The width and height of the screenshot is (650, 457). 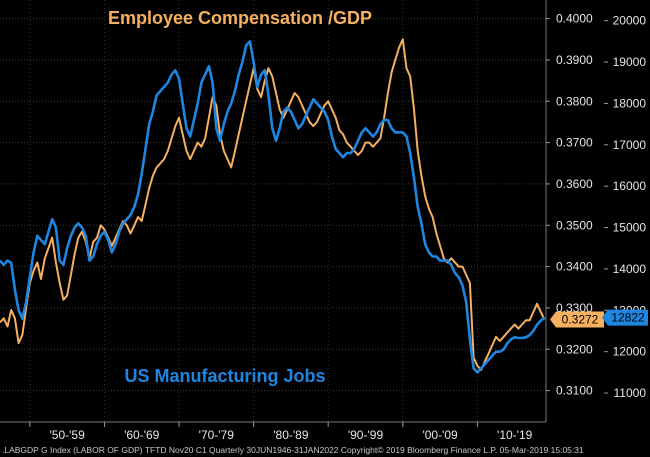 I want to click on ratio-tick-label: 0.3300, so click(x=574, y=308).